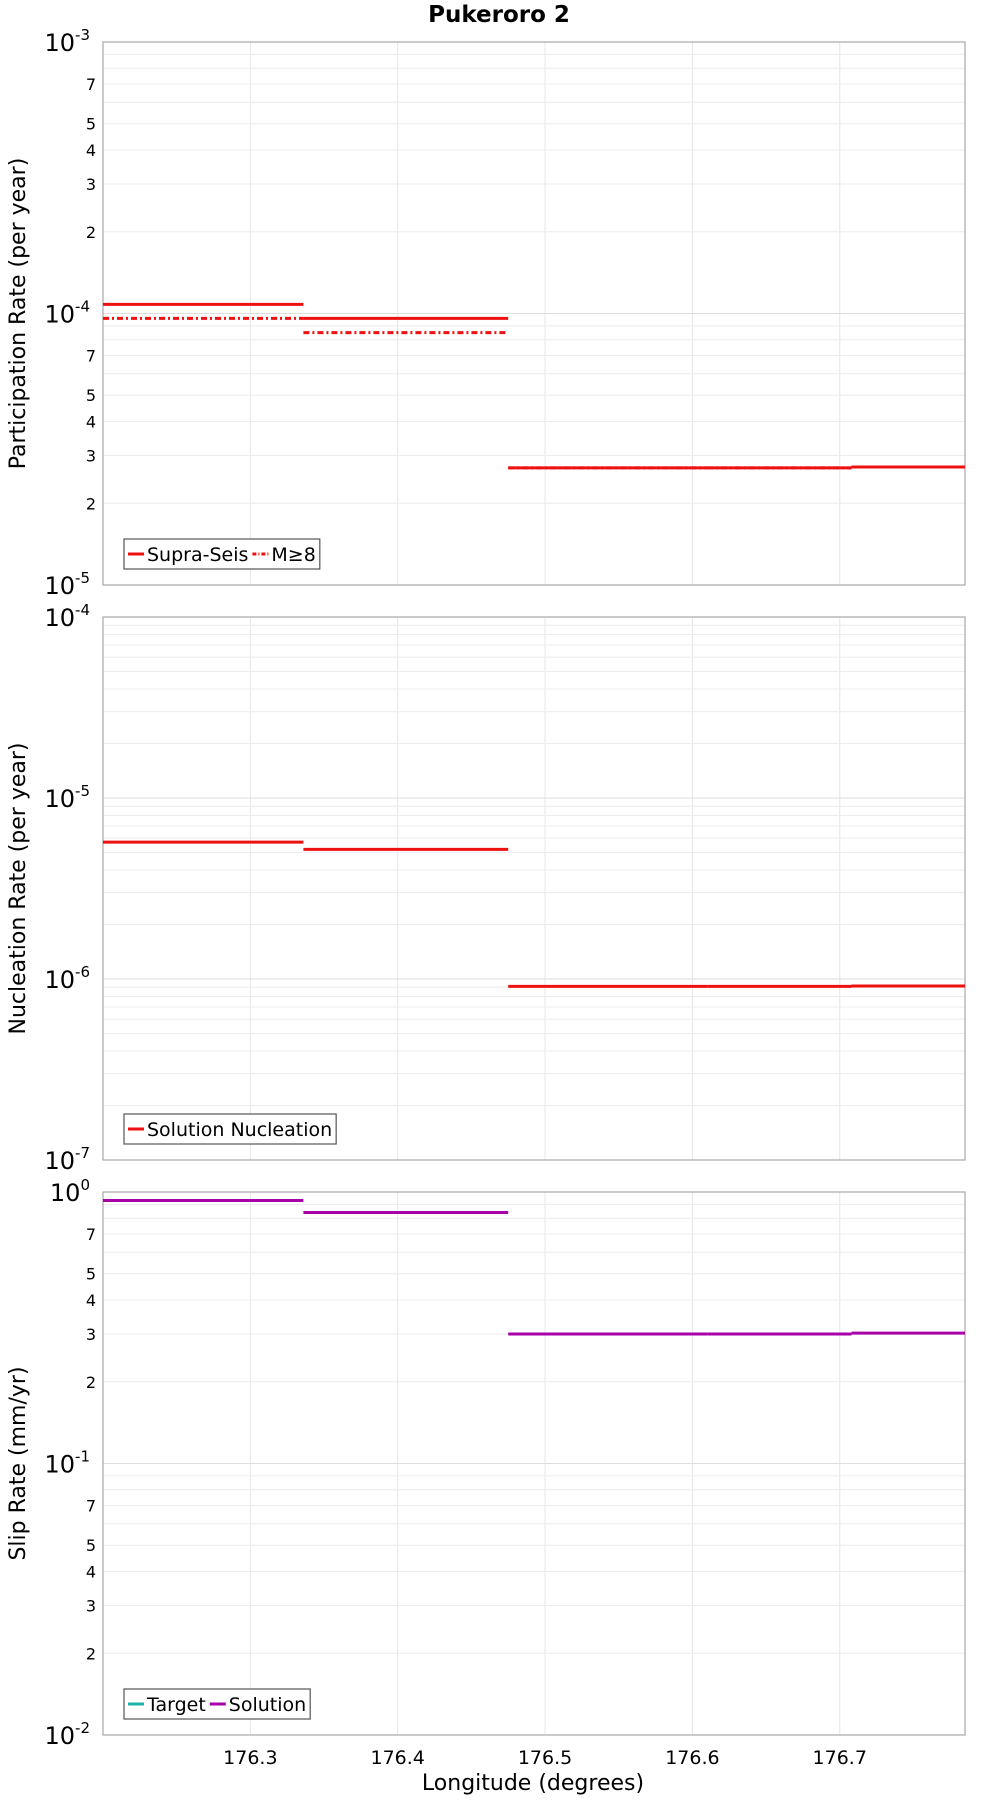 Image resolution: width=1000 pixels, height=1800 pixels. I want to click on legend-label: Solution, so click(267, 1705).